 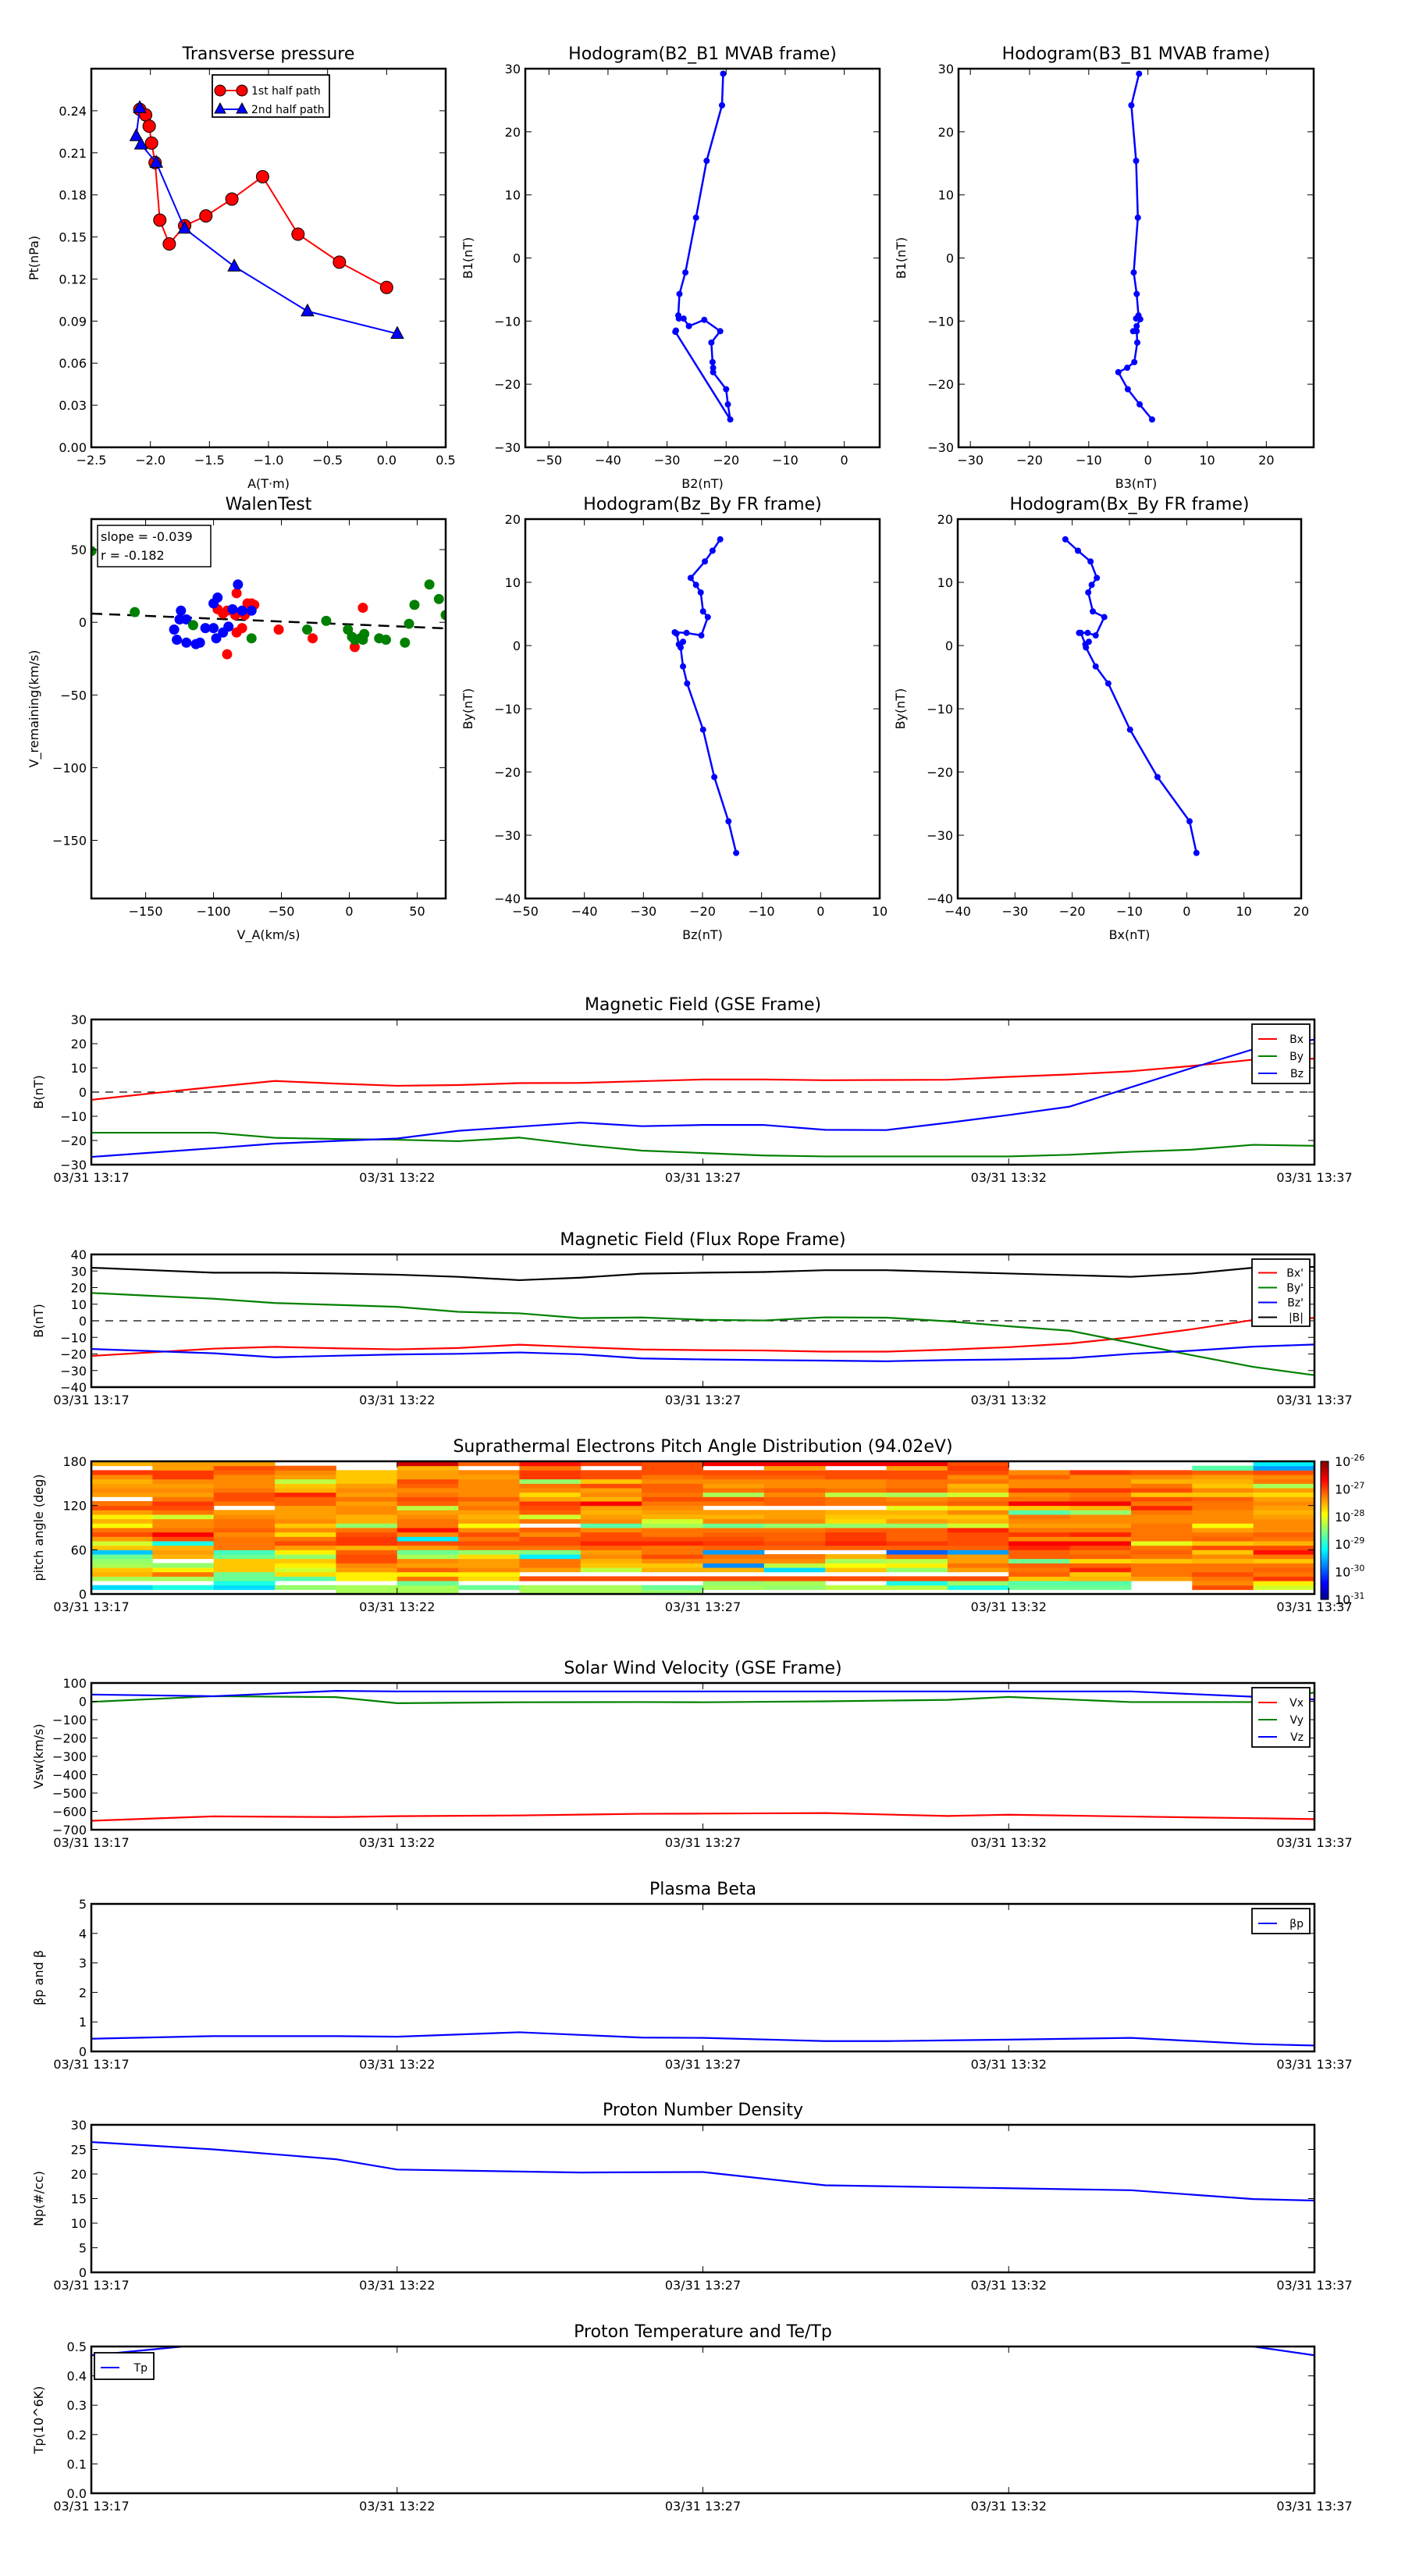 What do you see at coordinates (1029, 460) in the screenshot?
I see `x-tick-label: −20` at bounding box center [1029, 460].